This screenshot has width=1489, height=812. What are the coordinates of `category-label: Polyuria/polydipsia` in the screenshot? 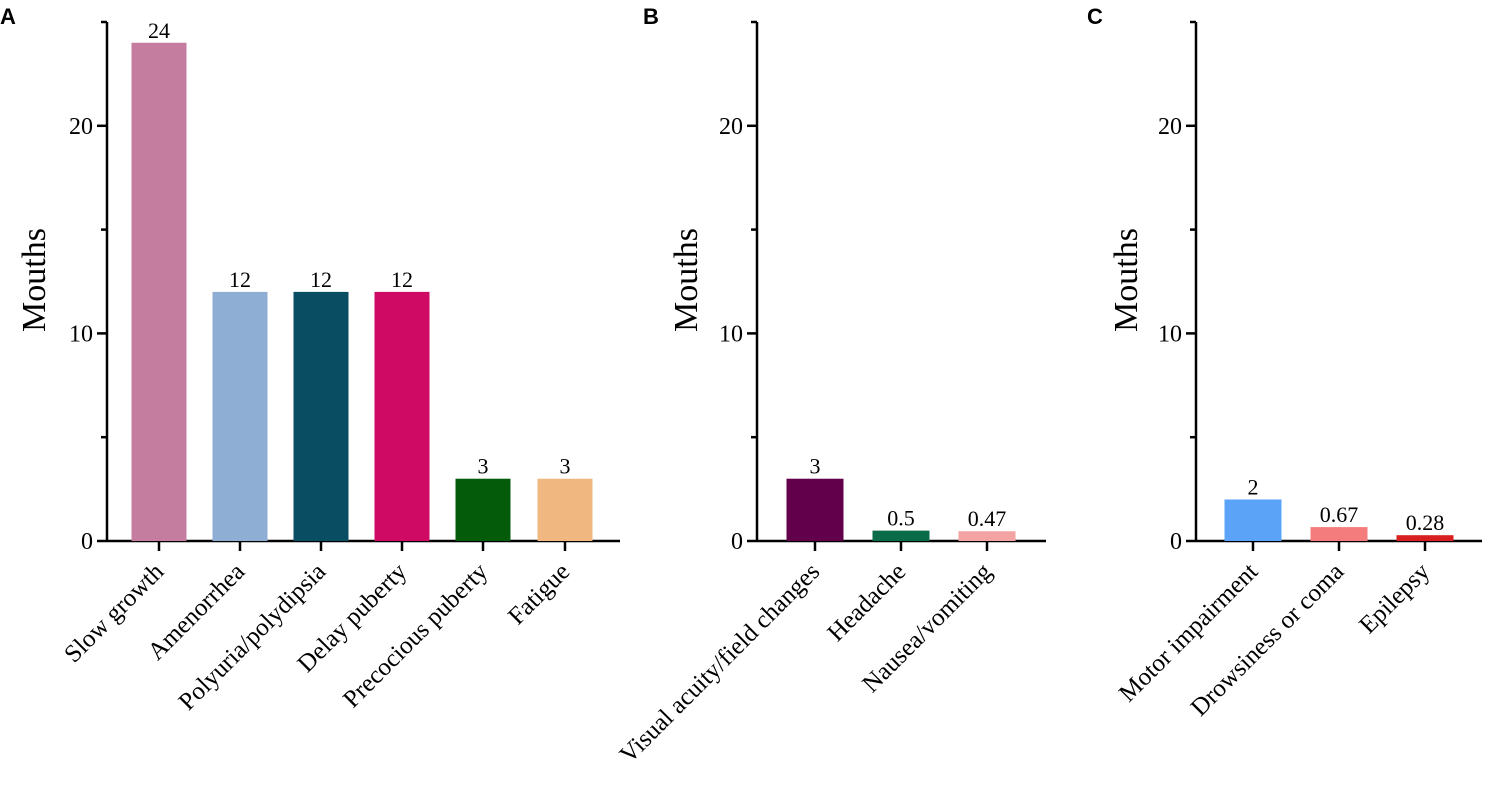 It's located at (253, 637).